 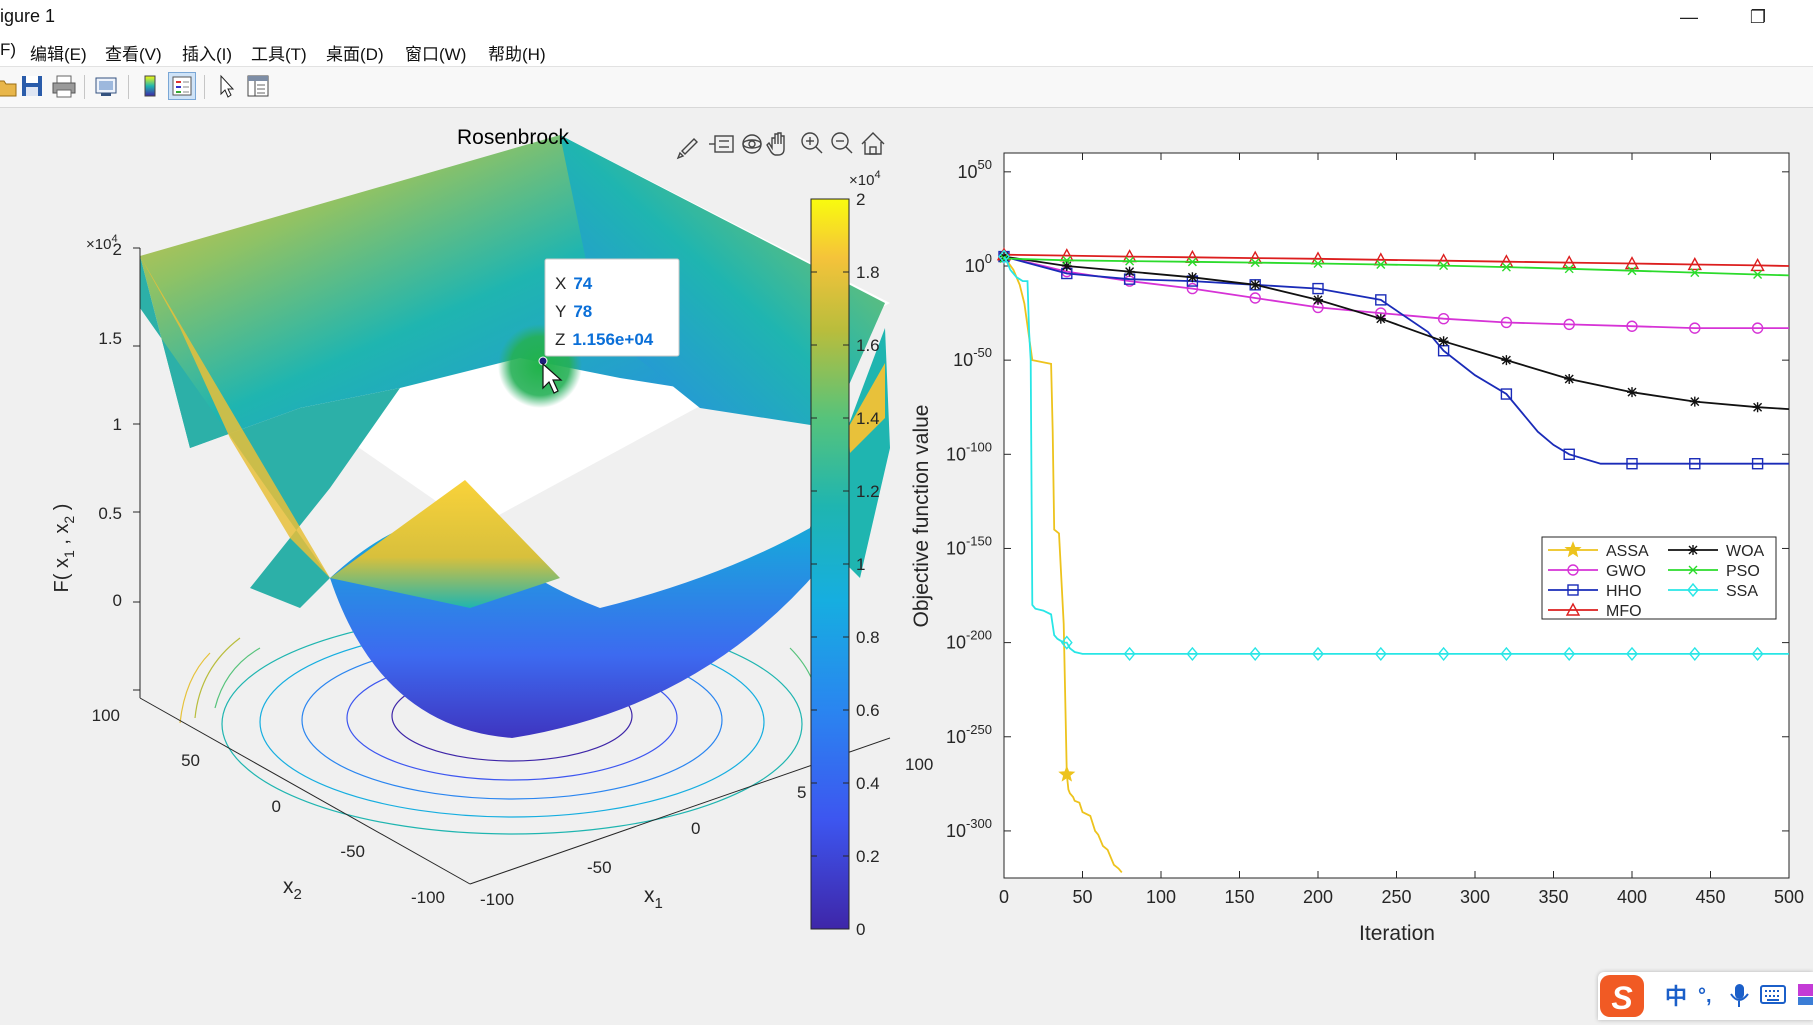 What do you see at coordinates (150, 86) in the screenshot?
I see `colorbar-icon` at bounding box center [150, 86].